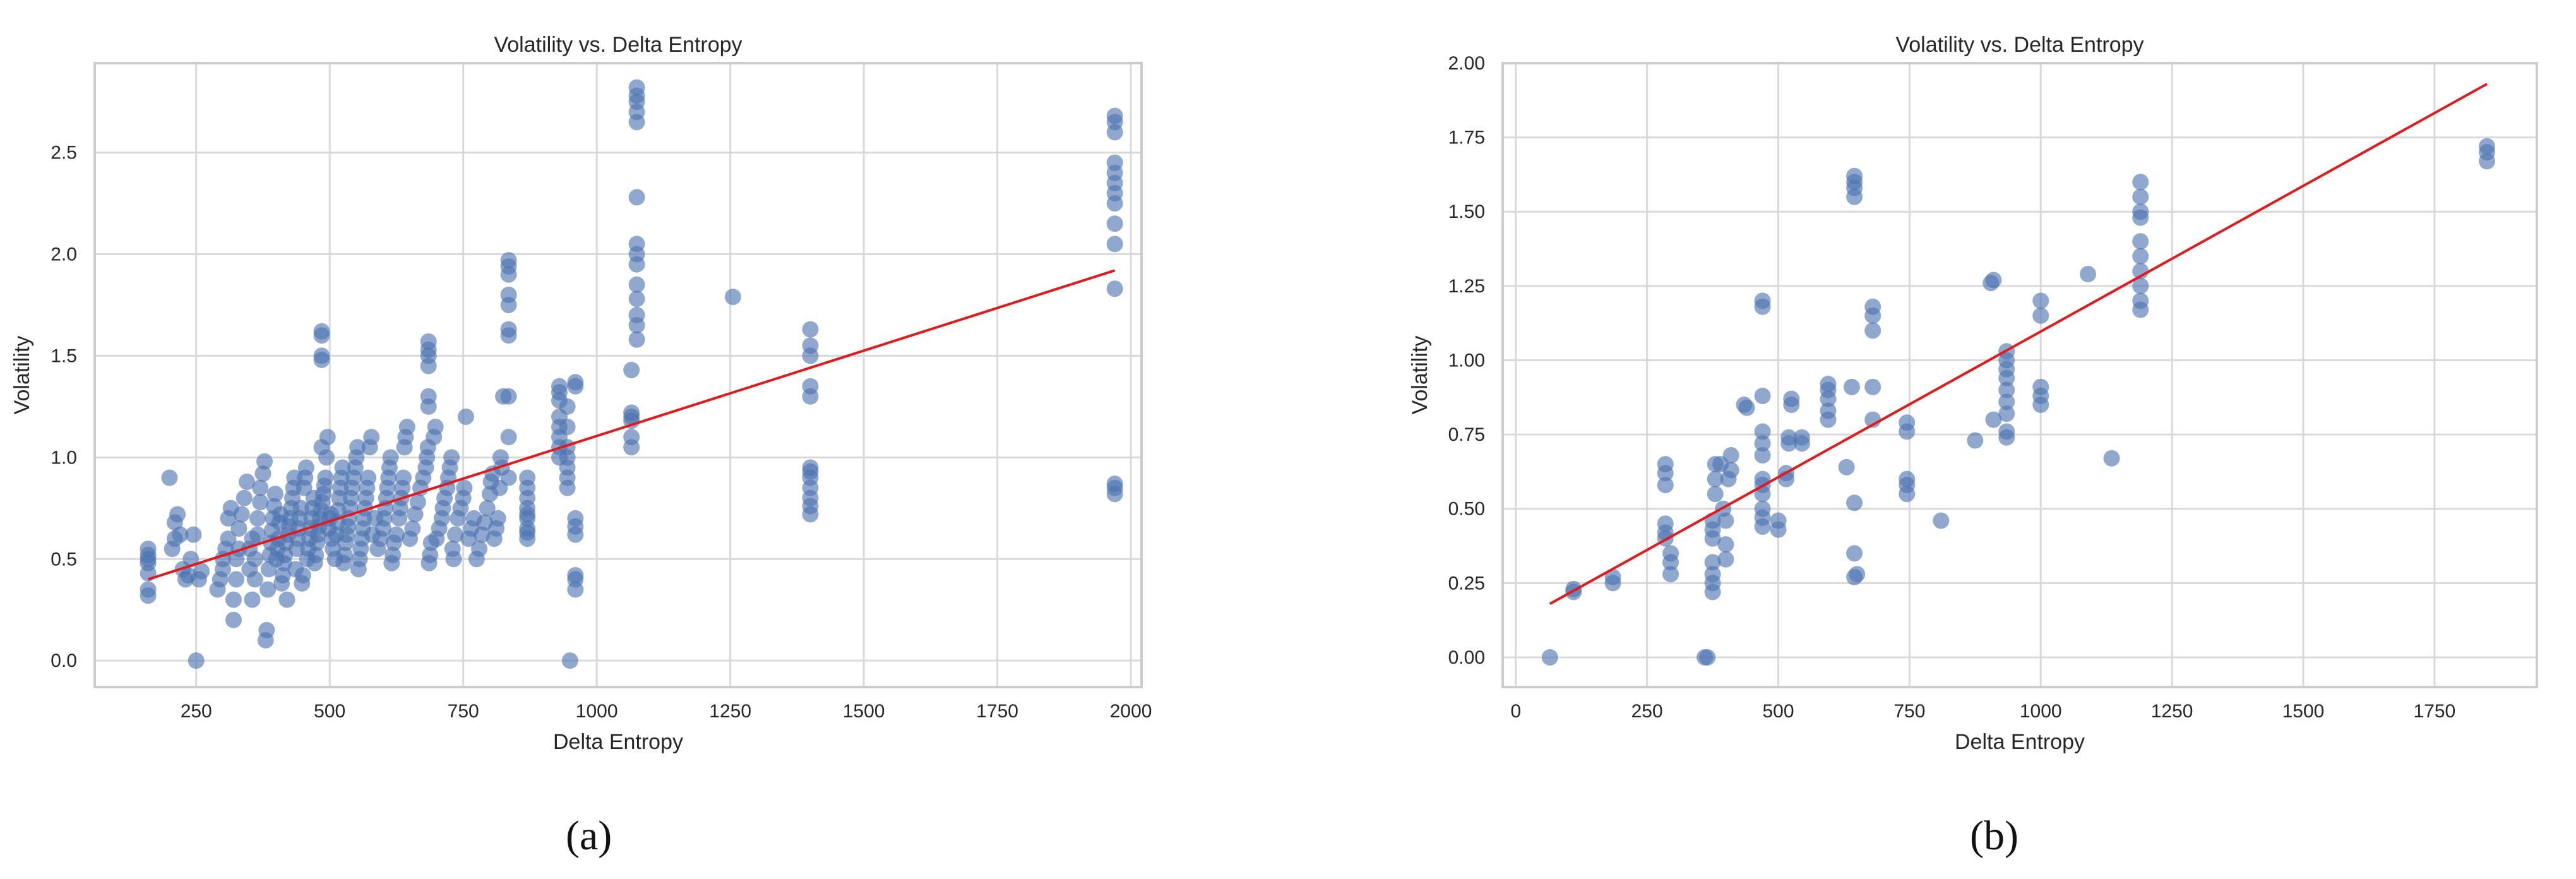 Image resolution: width=2576 pixels, height=879 pixels. I want to click on x-tick-label: 2000, so click(1131, 712).